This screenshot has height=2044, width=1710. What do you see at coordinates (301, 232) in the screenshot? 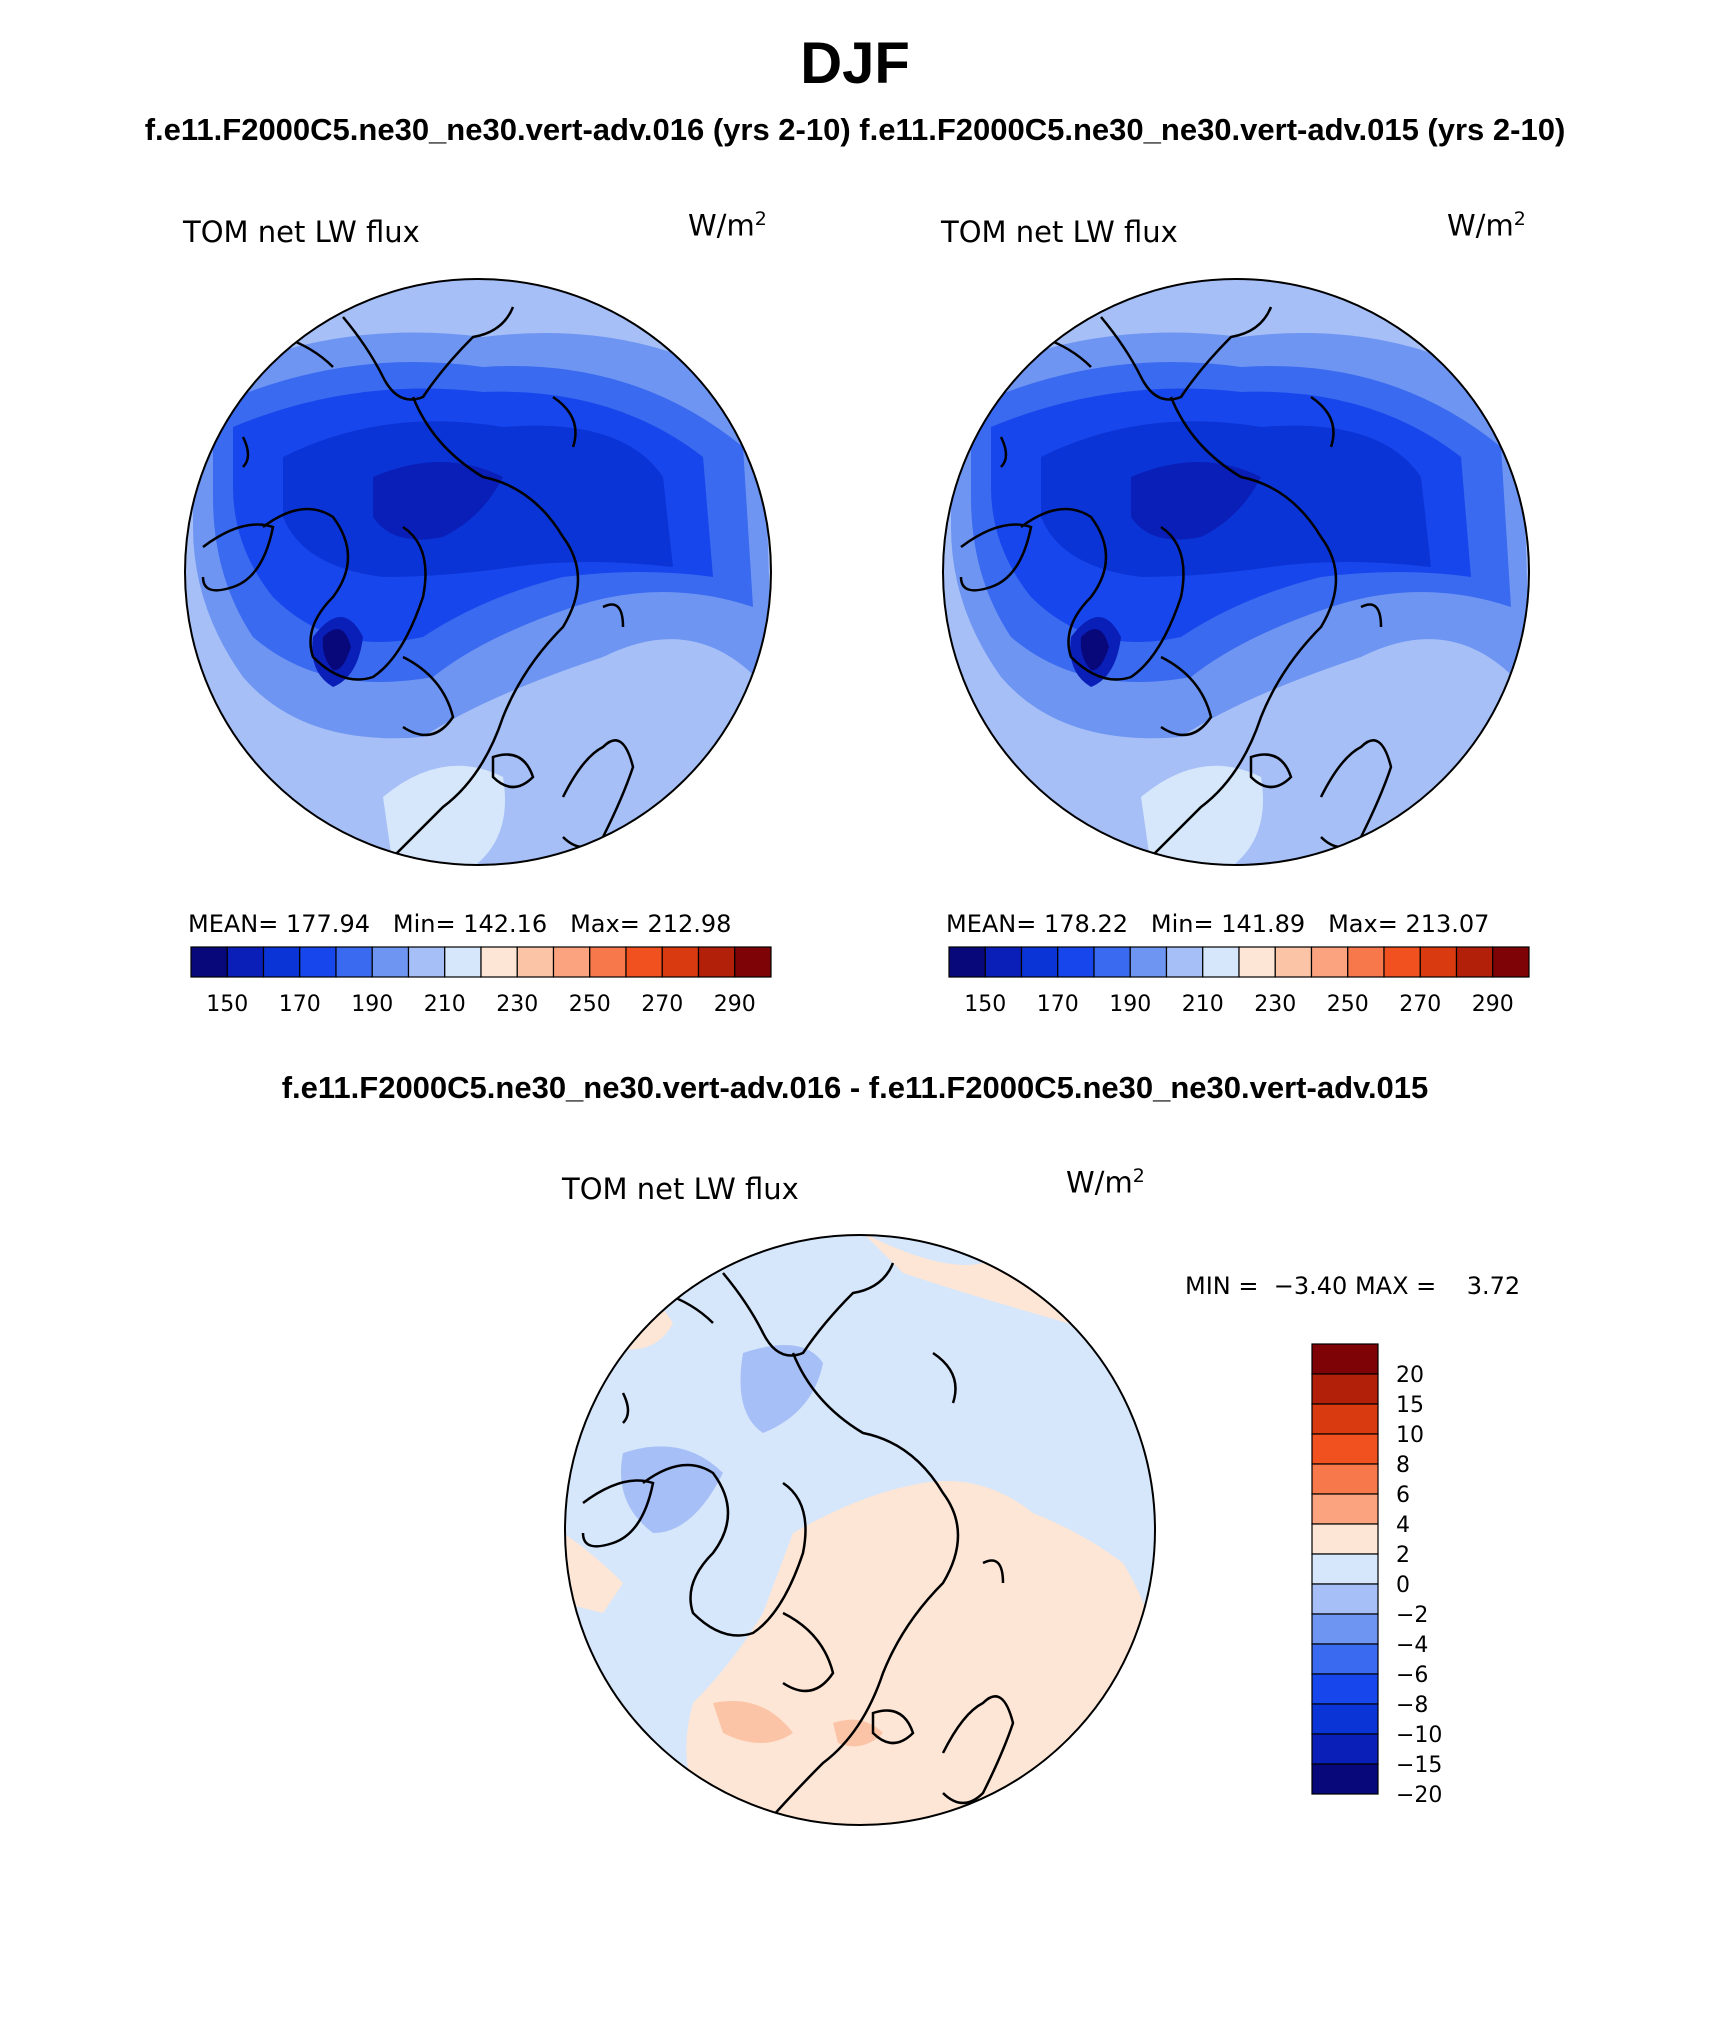
I see `left-variable-label: TOM net LW flux` at bounding box center [301, 232].